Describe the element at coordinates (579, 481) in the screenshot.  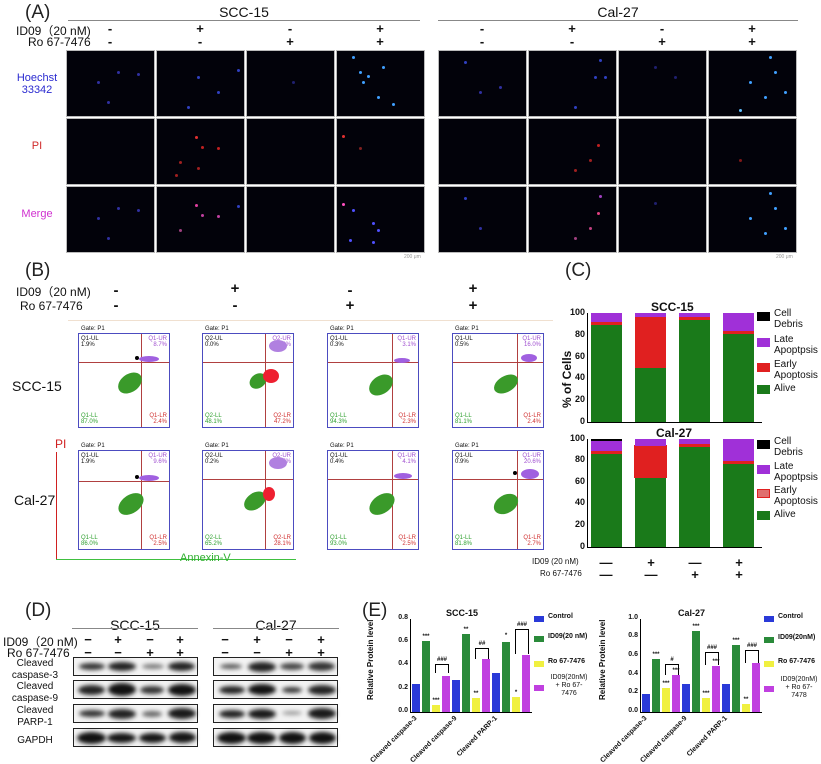
I see `y-tick: 60` at that location.